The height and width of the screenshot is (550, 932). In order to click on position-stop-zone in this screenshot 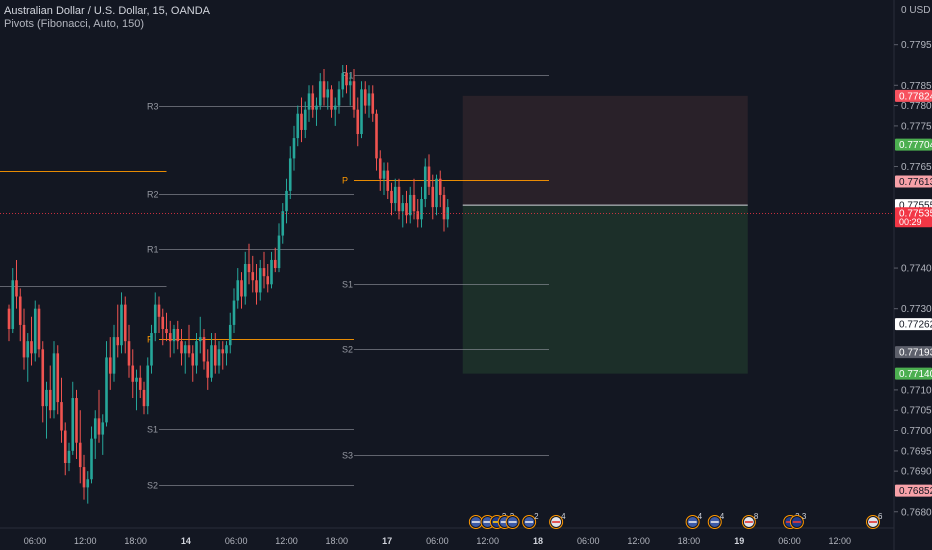, I will do `click(605, 289)`.